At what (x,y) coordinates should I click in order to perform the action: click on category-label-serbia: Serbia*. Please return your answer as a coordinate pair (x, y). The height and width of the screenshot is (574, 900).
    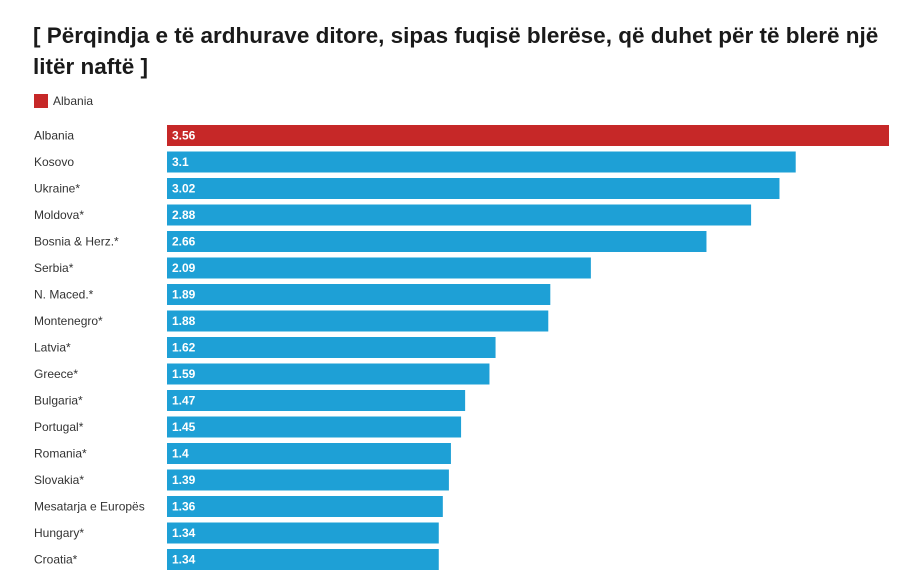
    Looking at the image, I should click on (54, 268).